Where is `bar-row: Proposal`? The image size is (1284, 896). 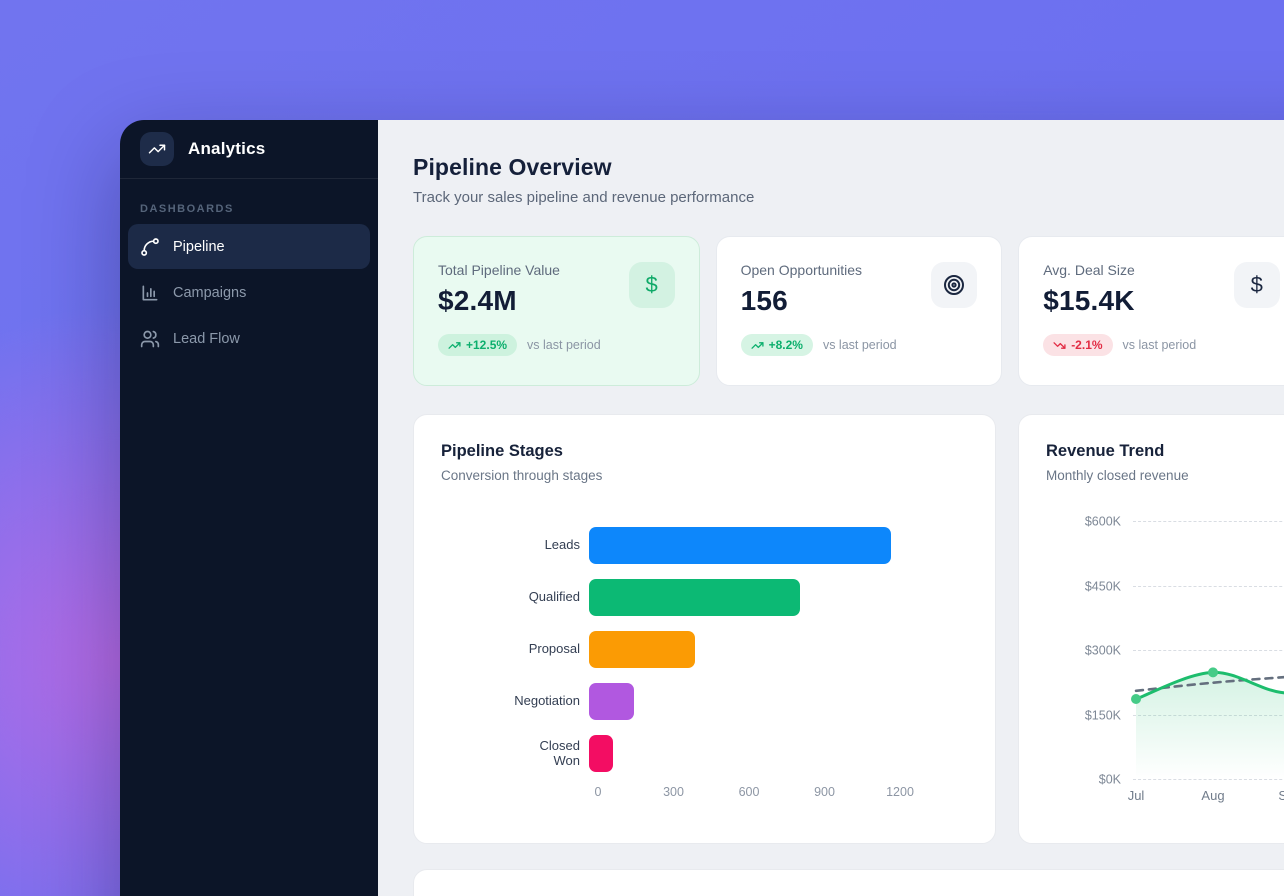 bar-row: Proposal is located at coordinates (704, 649).